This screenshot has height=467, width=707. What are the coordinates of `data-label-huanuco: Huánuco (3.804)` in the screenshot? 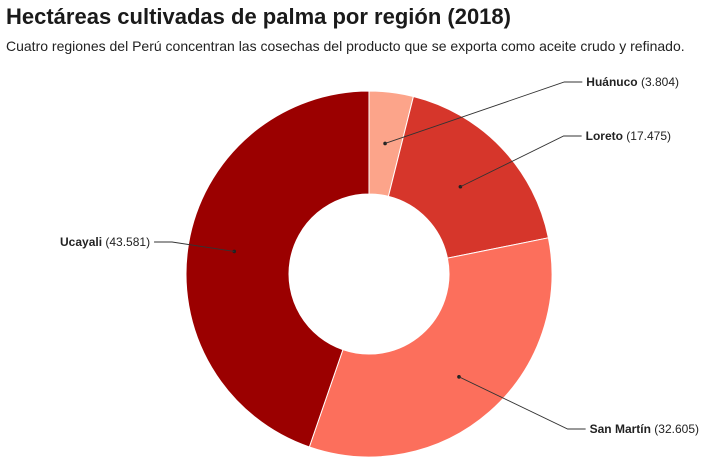 It's located at (632, 82).